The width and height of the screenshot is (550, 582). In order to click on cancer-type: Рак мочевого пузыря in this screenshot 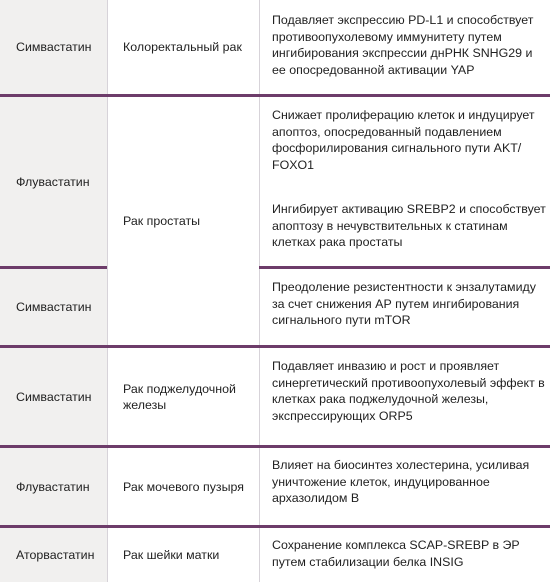, I will do `click(183, 486)`.